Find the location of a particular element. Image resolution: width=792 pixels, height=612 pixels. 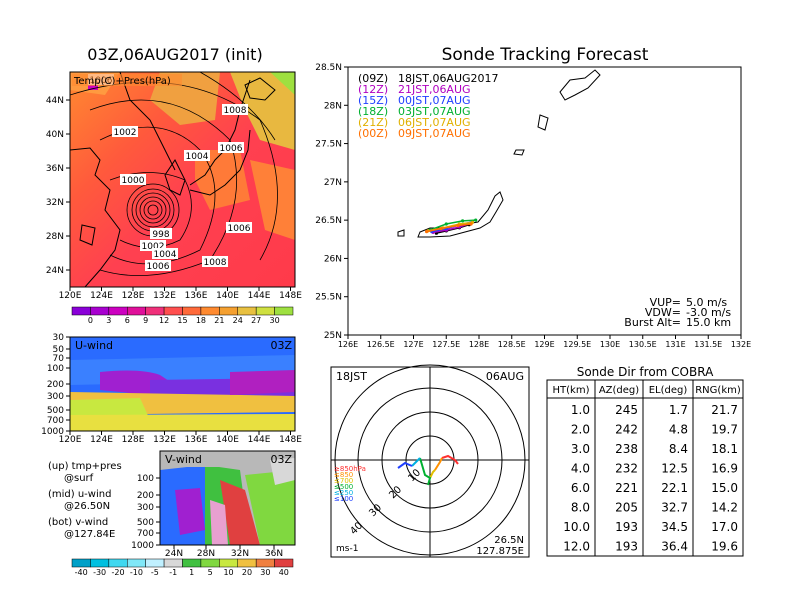

table-cell: 12.0 is located at coordinates (576, 547).